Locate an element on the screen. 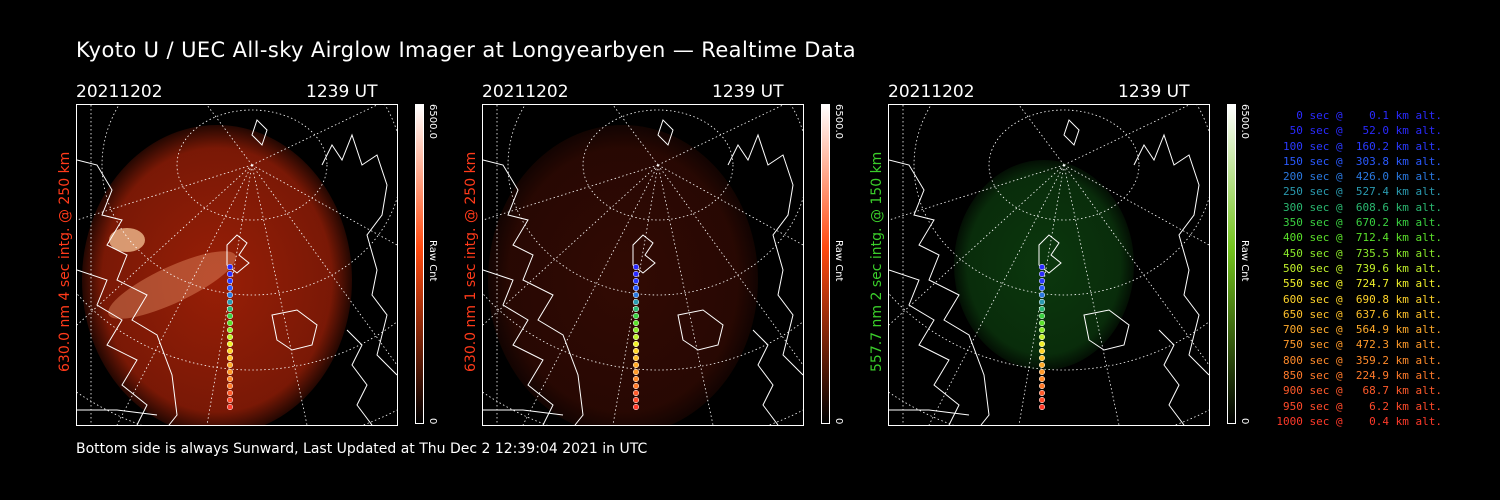 The image size is (1500, 500). legend-row: 800 sec @ 359.2 km alt. is located at coordinates (1359, 360).